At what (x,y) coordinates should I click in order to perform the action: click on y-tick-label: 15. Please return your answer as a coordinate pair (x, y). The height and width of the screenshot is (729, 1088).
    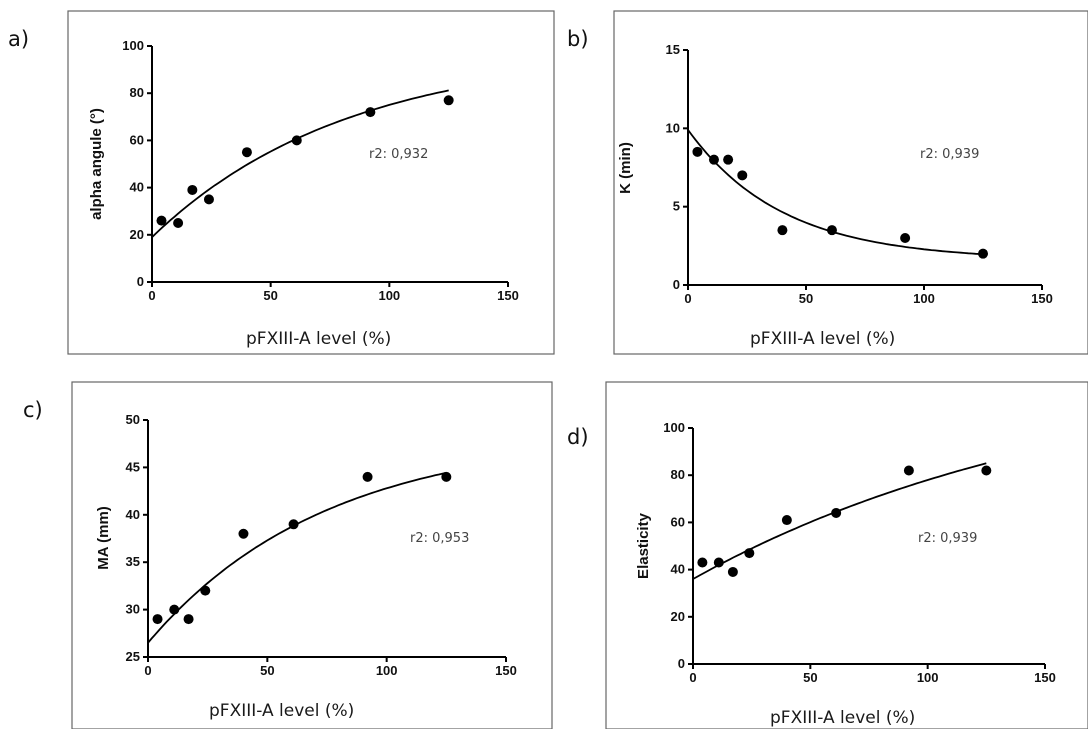
    Looking at the image, I should click on (673, 49).